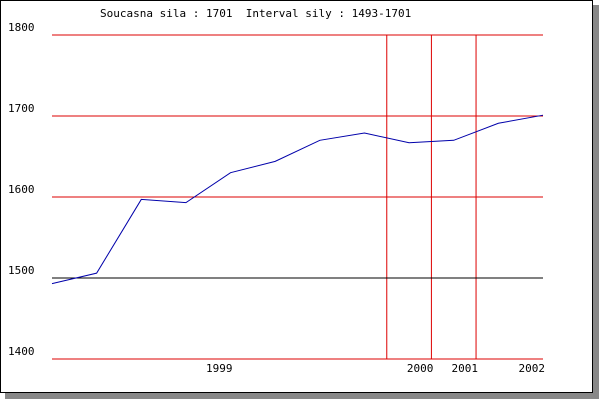  What do you see at coordinates (21, 108) in the screenshot?
I see `y-tick-label: 1700` at bounding box center [21, 108].